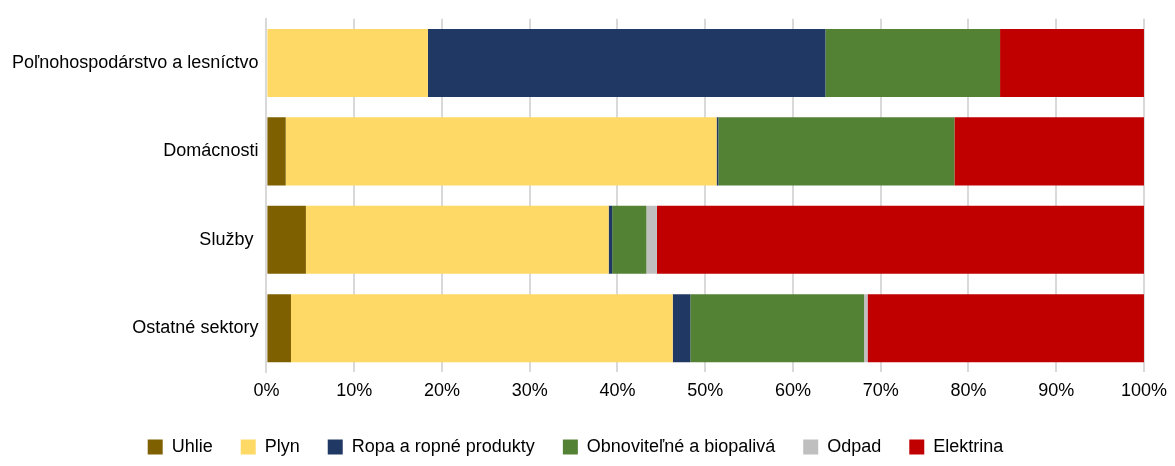  I want to click on x-tick-label: 100%, so click(1143, 390).